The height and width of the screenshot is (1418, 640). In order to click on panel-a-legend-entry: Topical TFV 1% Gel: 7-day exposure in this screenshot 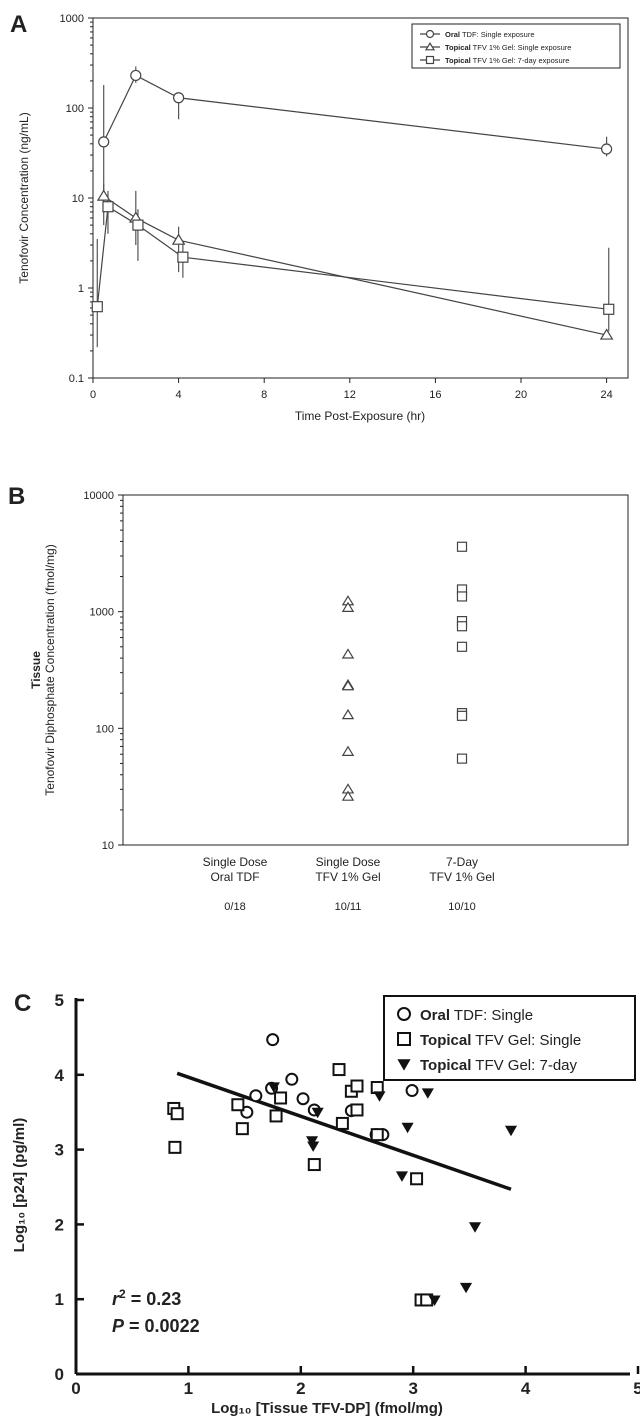, I will do `click(507, 60)`.